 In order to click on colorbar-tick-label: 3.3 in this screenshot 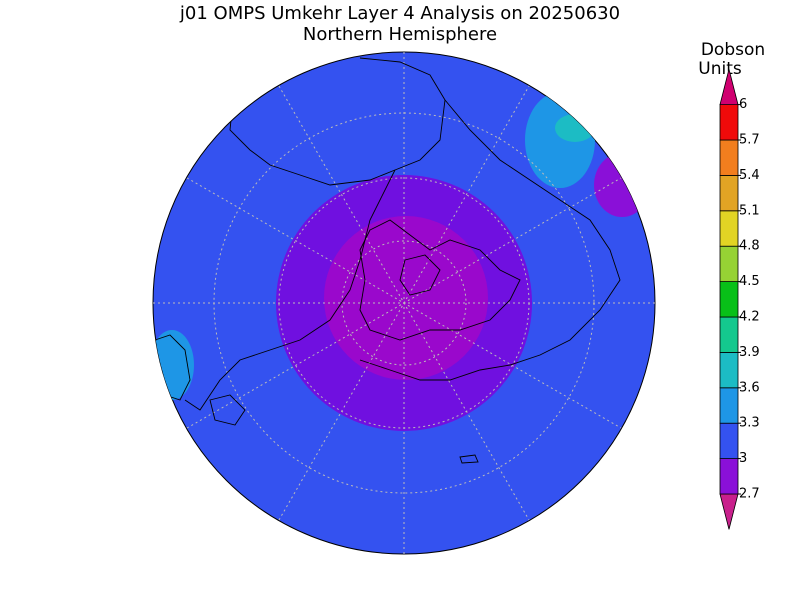, I will do `click(749, 423)`.